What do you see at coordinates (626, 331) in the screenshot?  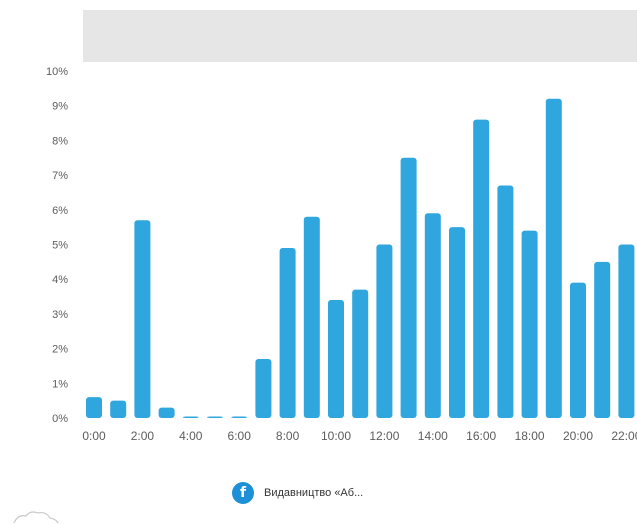 I see `bar-22:00` at bounding box center [626, 331].